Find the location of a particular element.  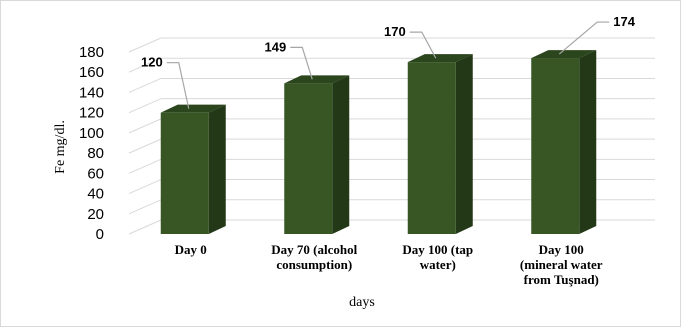

y-tick-label: 20 is located at coordinates (95, 214).